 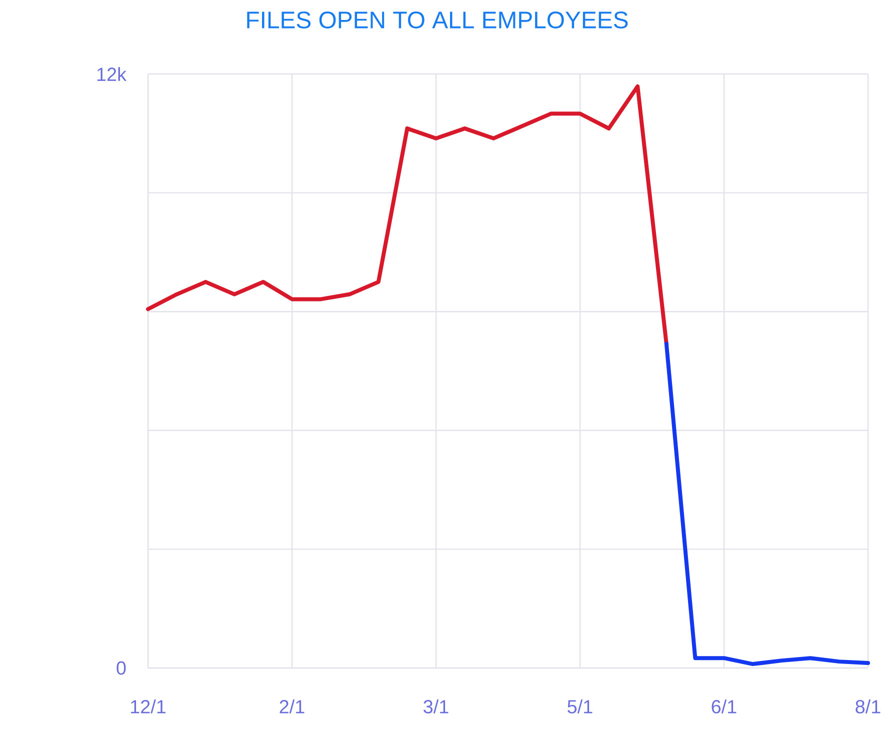 What do you see at coordinates (436, 707) in the screenshot?
I see `x-tick-label: 3/1` at bounding box center [436, 707].